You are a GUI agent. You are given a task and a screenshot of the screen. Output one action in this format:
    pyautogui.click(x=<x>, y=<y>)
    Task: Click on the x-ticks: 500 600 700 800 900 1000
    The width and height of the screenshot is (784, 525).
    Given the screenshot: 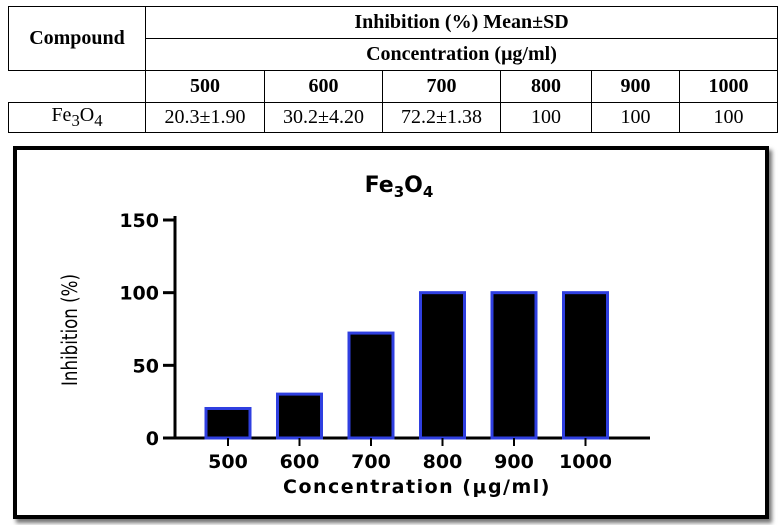 What is the action you would take?
    pyautogui.click(x=410, y=455)
    